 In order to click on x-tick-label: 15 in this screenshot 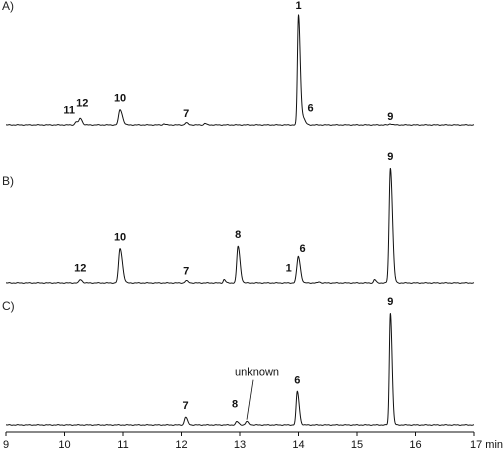, I will do `click(357, 445)`.